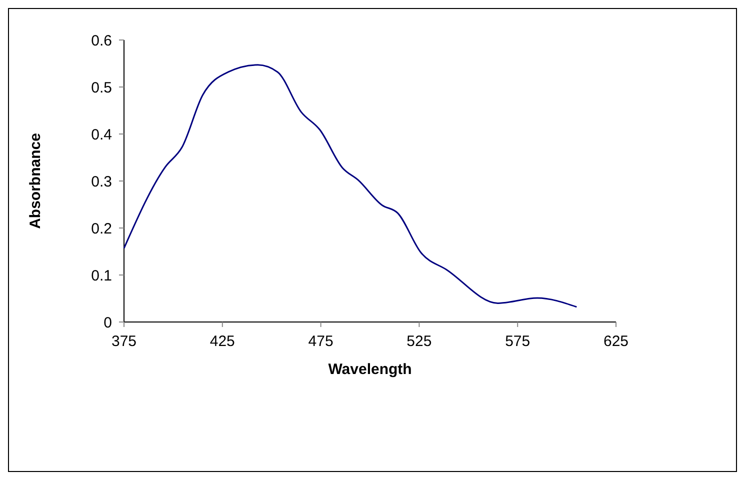  Describe the element at coordinates (101, 135) in the screenshot. I see `y-tick-label: 0.4` at that location.